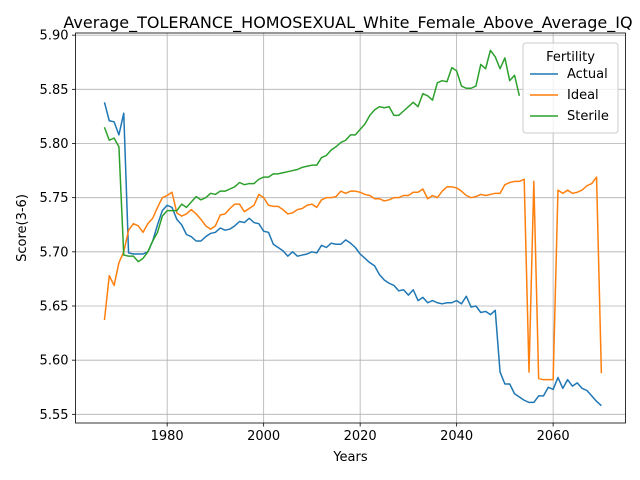 This screenshot has width=640, height=480. Describe the element at coordinates (553, 436) in the screenshot. I see `x-tick-label: 2060` at that location.